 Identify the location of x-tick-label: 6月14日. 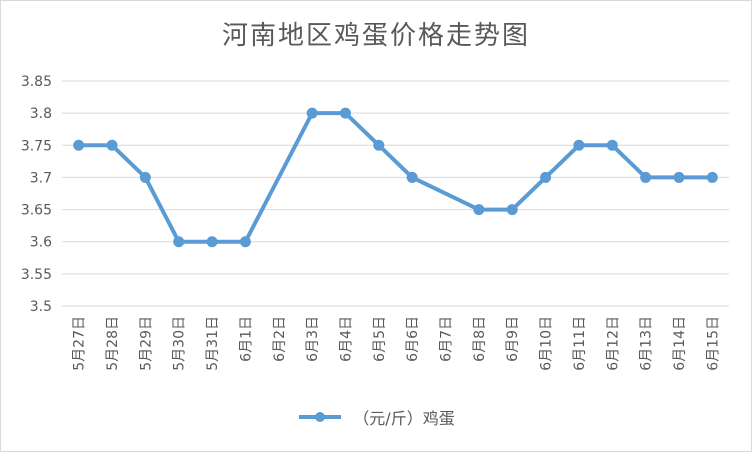
(680, 343).